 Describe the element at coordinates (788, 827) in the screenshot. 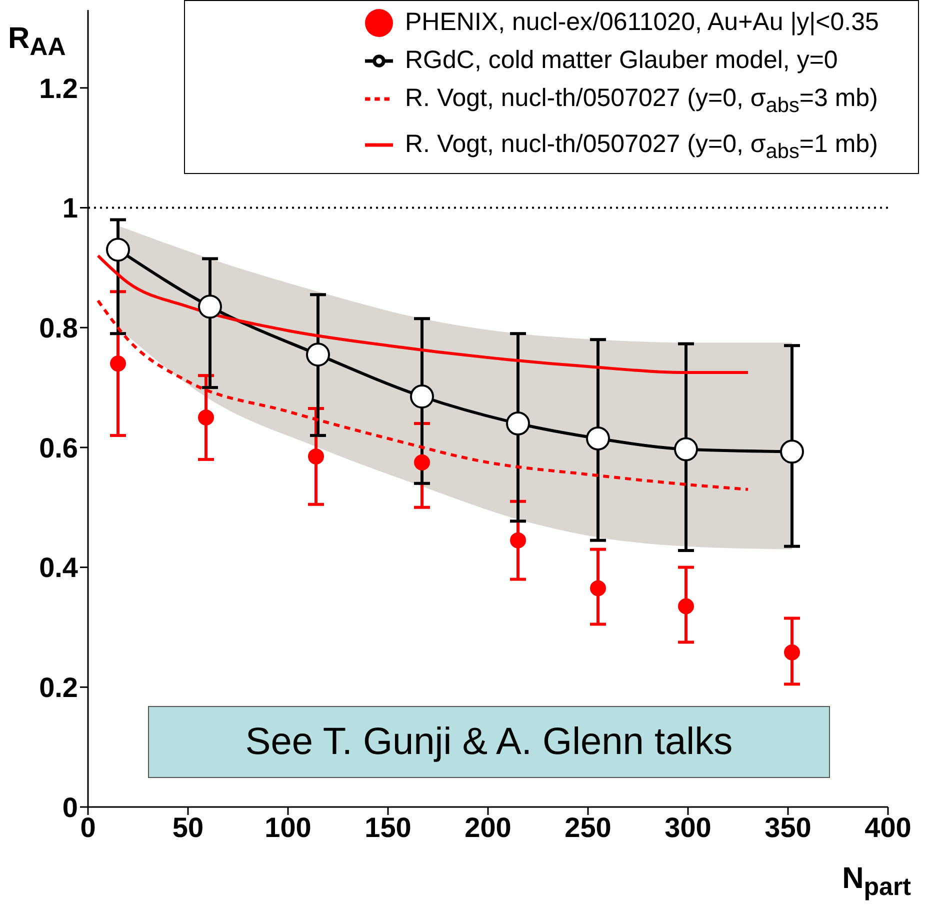

I see `x-tick-label: 350` at that location.